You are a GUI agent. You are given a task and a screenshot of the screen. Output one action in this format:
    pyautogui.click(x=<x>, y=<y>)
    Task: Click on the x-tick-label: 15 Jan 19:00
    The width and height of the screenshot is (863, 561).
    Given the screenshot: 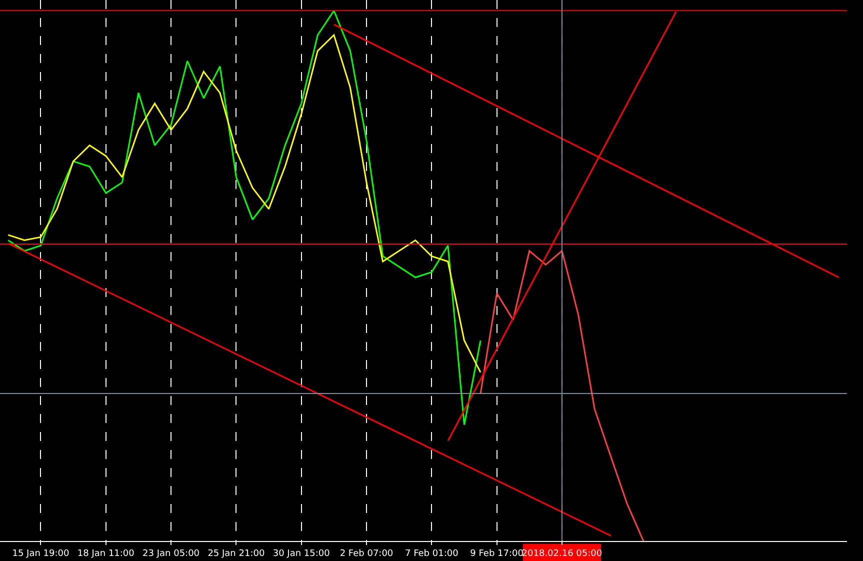 What is the action you would take?
    pyautogui.click(x=41, y=553)
    